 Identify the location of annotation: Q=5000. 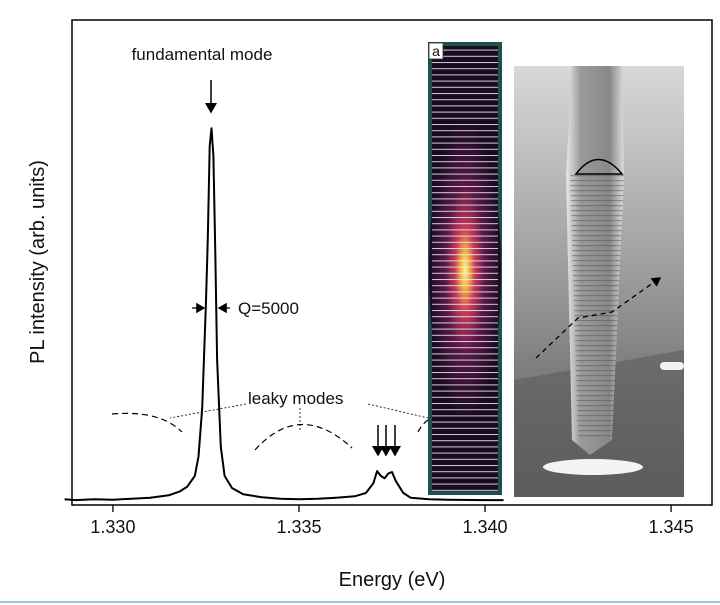
(268, 308).